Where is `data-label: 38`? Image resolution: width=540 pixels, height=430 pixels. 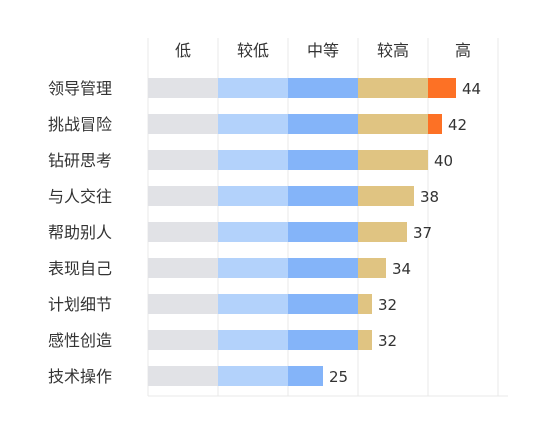 data-label: 38 is located at coordinates (429, 197).